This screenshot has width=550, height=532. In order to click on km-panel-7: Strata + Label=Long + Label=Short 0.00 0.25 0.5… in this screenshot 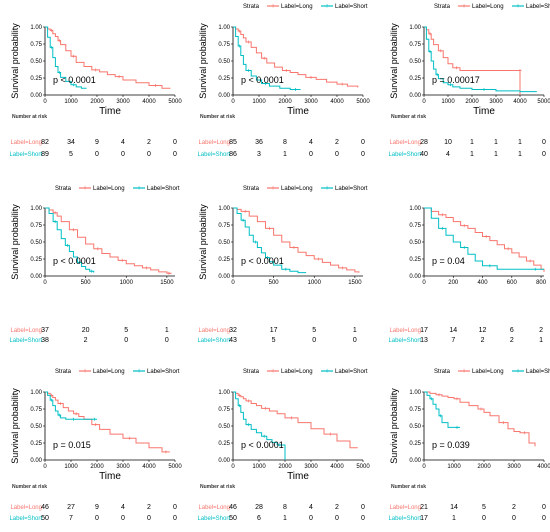, I will do `click(95, 445)`.